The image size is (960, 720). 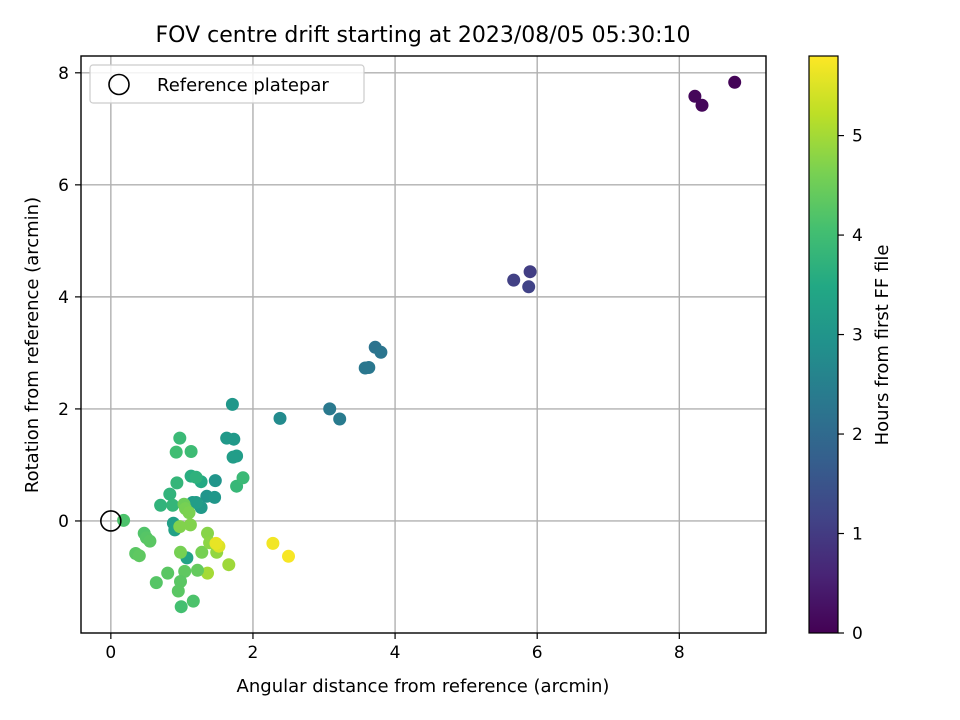 What do you see at coordinates (823, 344) in the screenshot?
I see `colorbar-gradient` at bounding box center [823, 344].